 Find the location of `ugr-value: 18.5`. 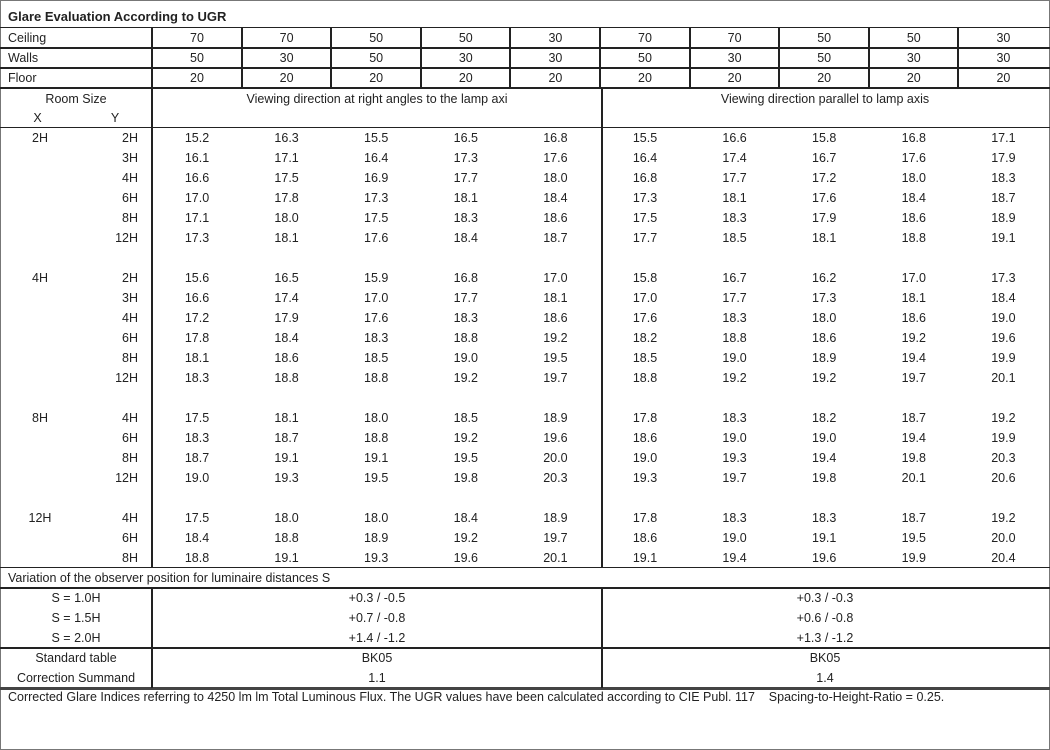

ugr-value: 18.5 is located at coordinates (376, 358).